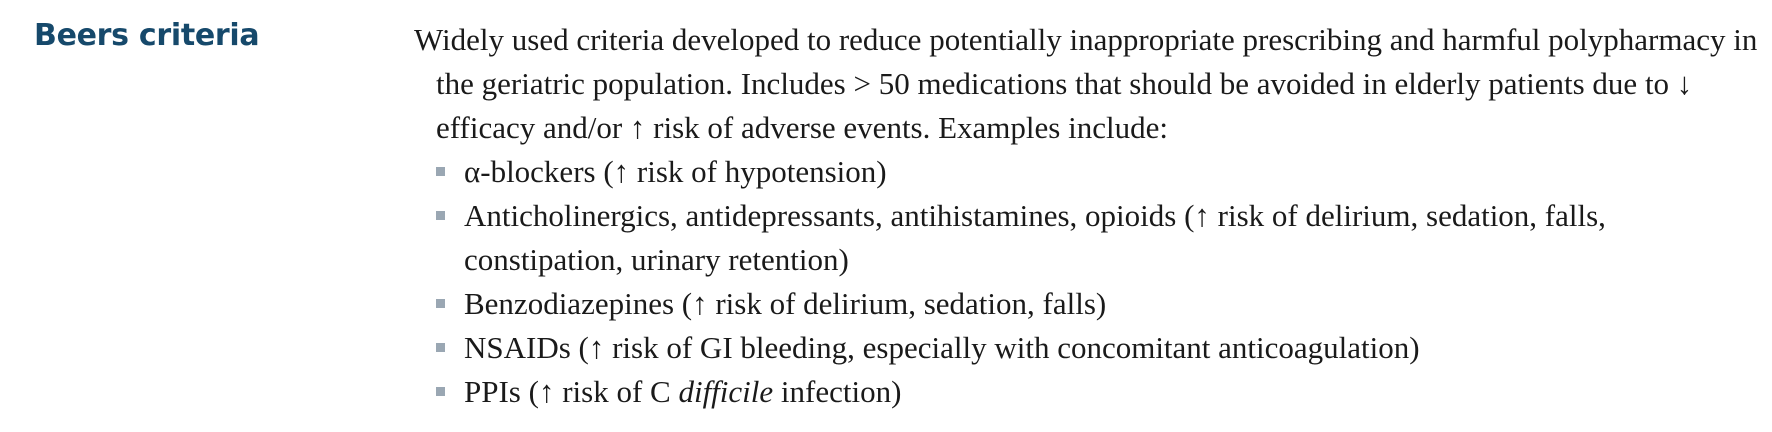  I want to click on list-item-text: α-blockers (↑ risk of hypotension), so click(675, 171).